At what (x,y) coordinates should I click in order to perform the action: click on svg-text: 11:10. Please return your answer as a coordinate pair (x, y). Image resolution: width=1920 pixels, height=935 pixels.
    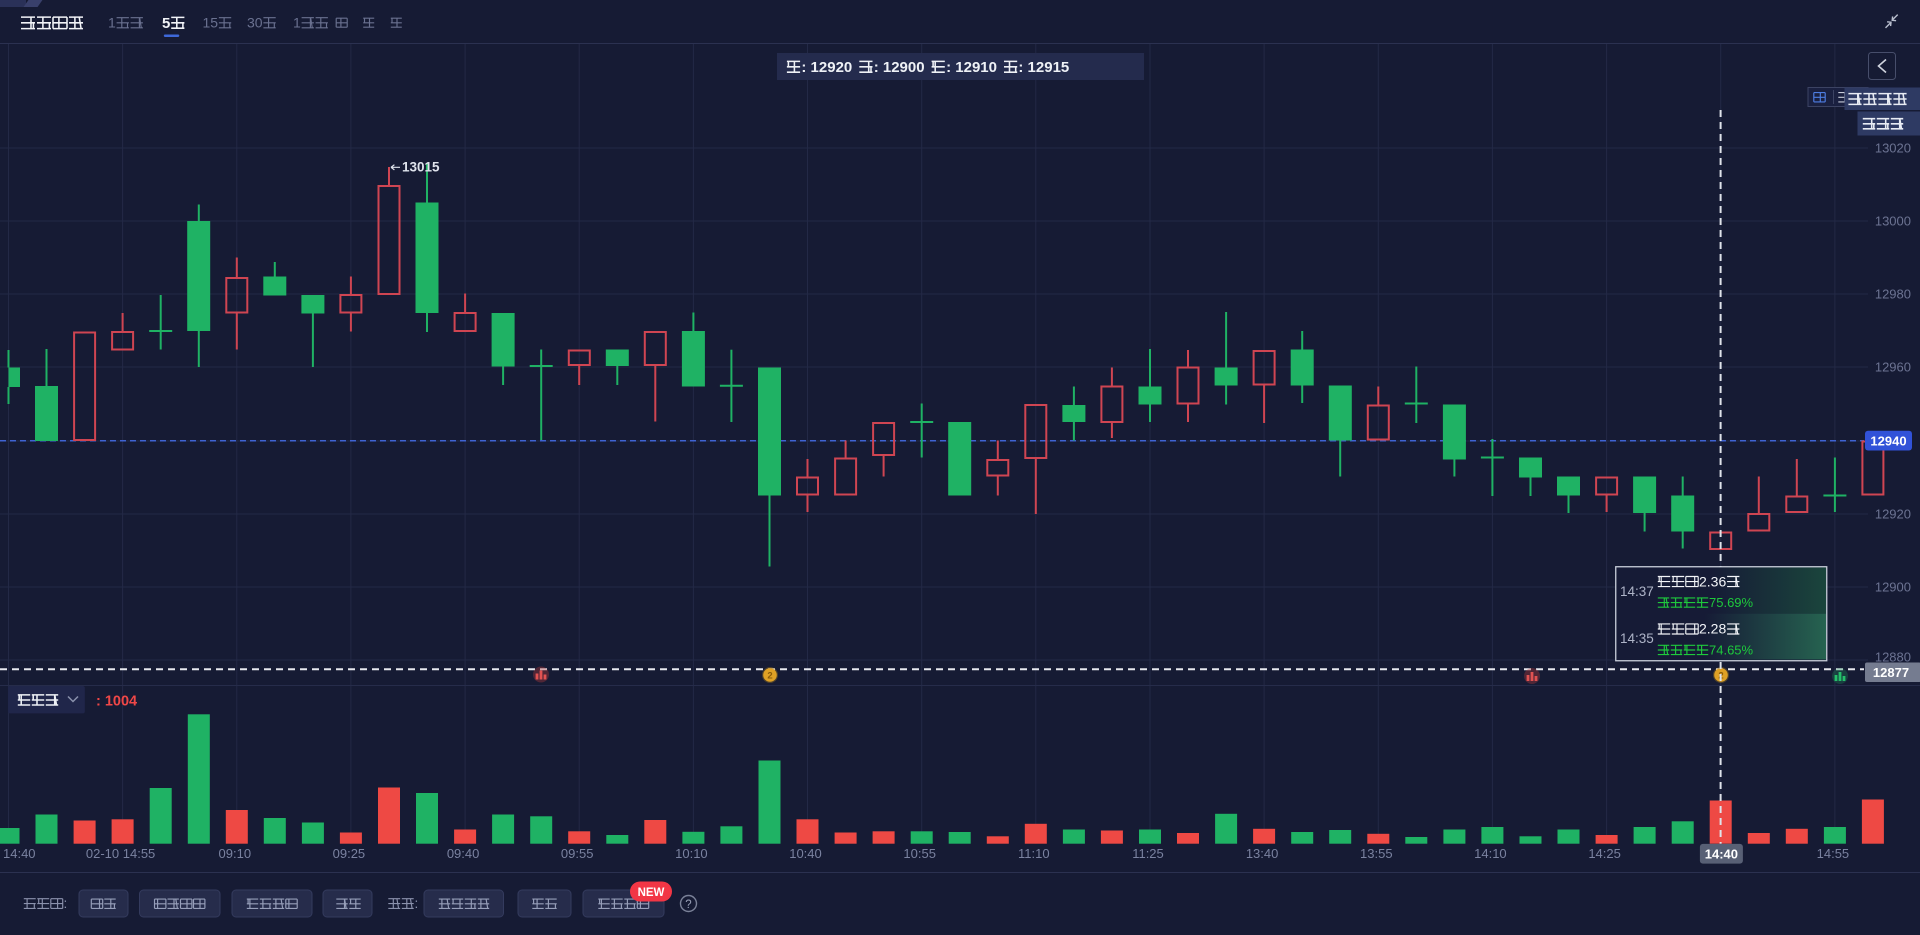
    Looking at the image, I should click on (1034, 853).